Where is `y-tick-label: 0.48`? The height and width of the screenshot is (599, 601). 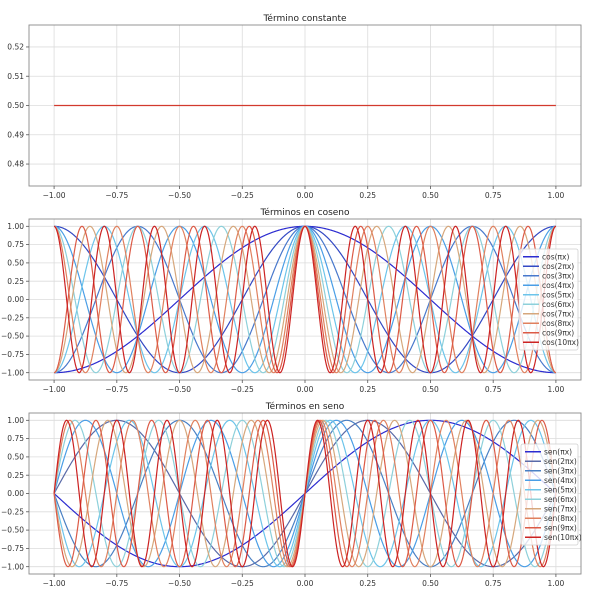
y-tick-label: 0.48 is located at coordinates (15, 164).